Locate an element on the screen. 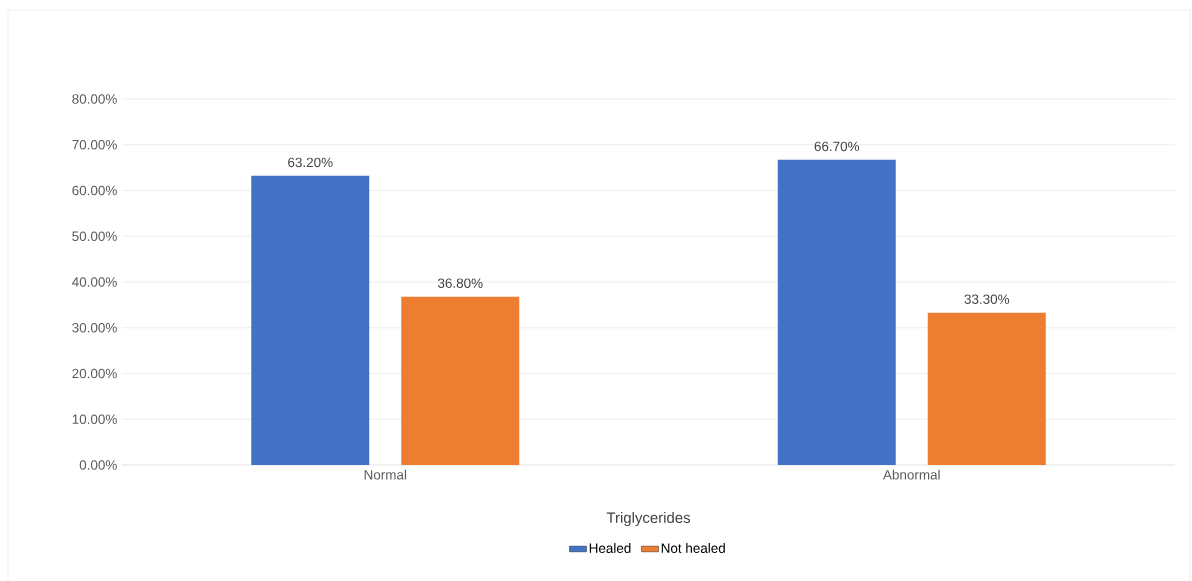  y-tick-label: 30.00% is located at coordinates (94, 327).